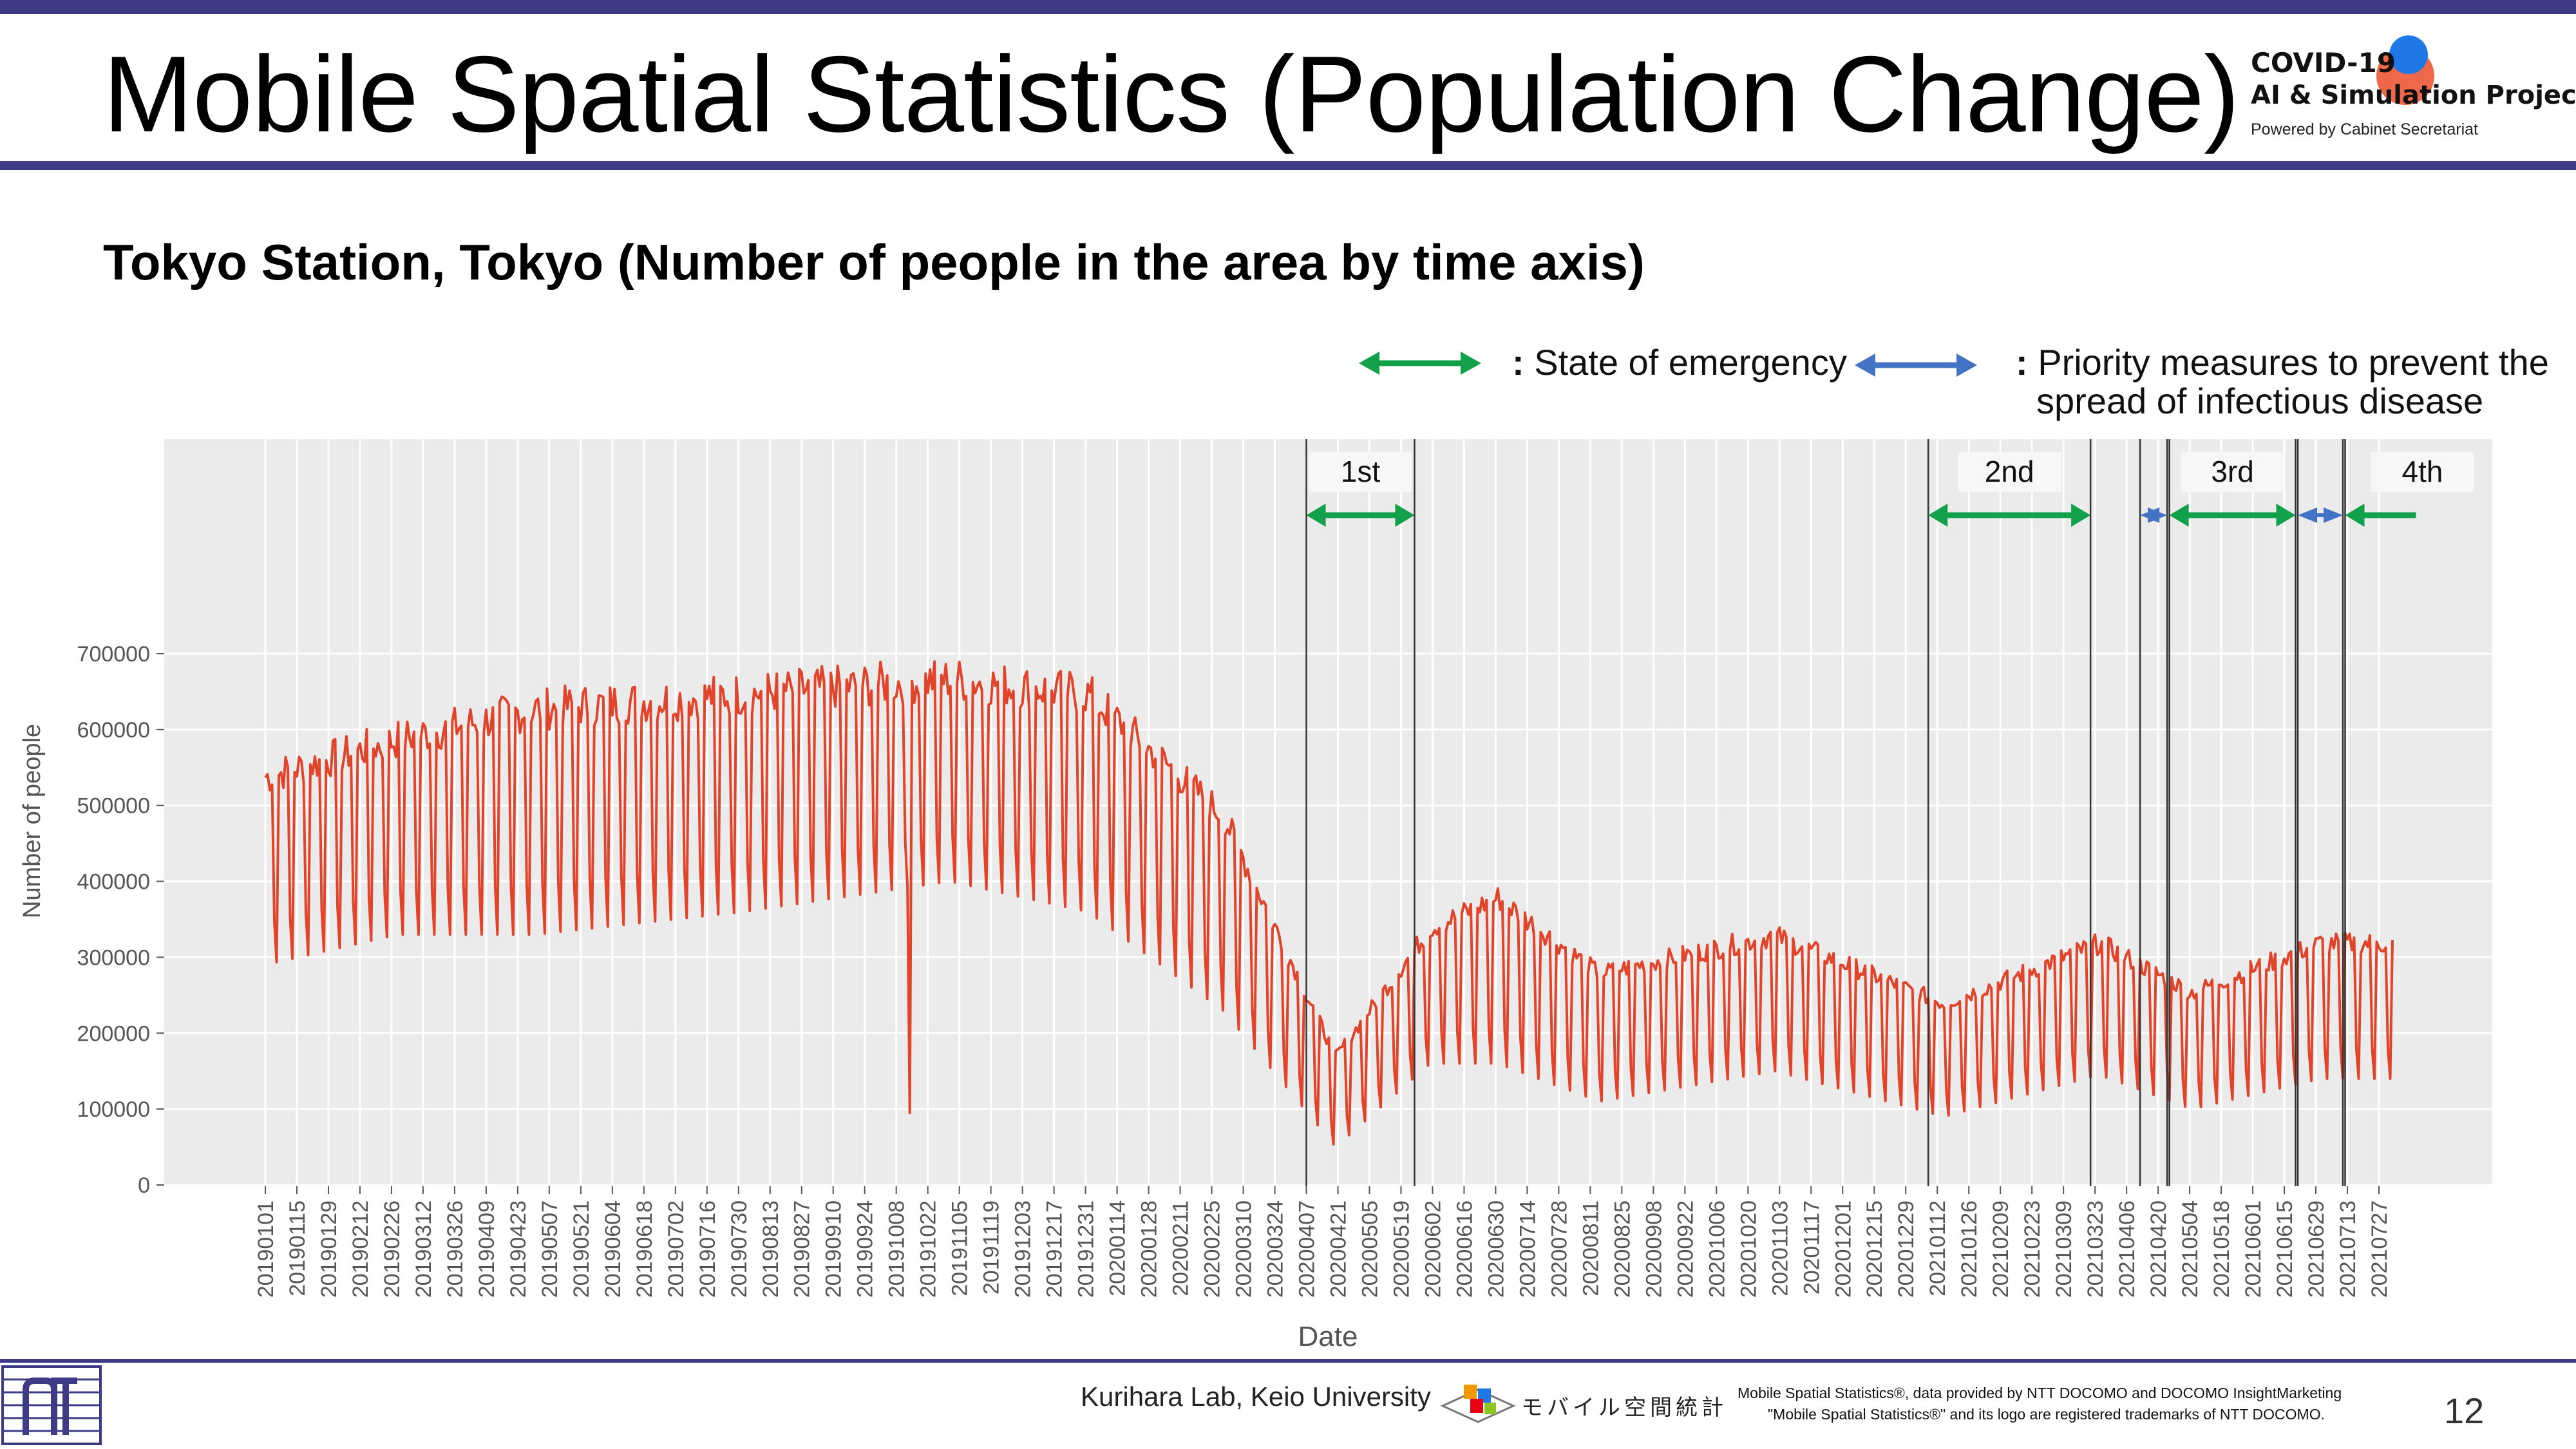 Image resolution: width=2576 pixels, height=1449 pixels. I want to click on x-tick-label: 20190924, so click(866, 1249).